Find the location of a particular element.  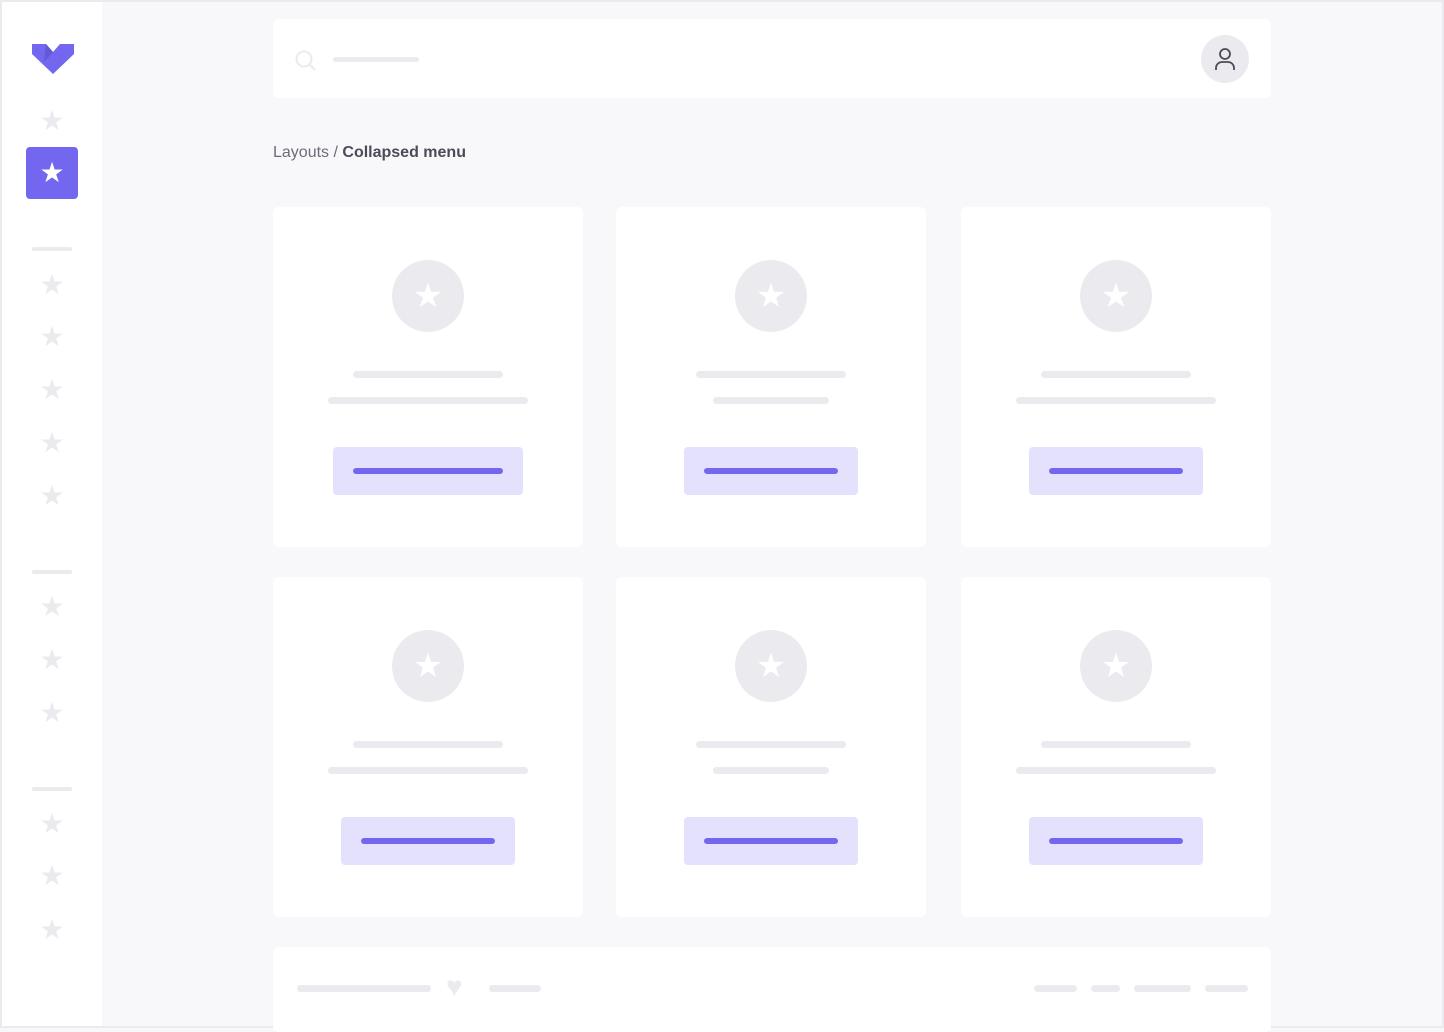

sidebar: ★ ★ ★ ★ ★ ★ ★ ★ ★ ★ ★ ★ ★ is located at coordinates (52, 514).